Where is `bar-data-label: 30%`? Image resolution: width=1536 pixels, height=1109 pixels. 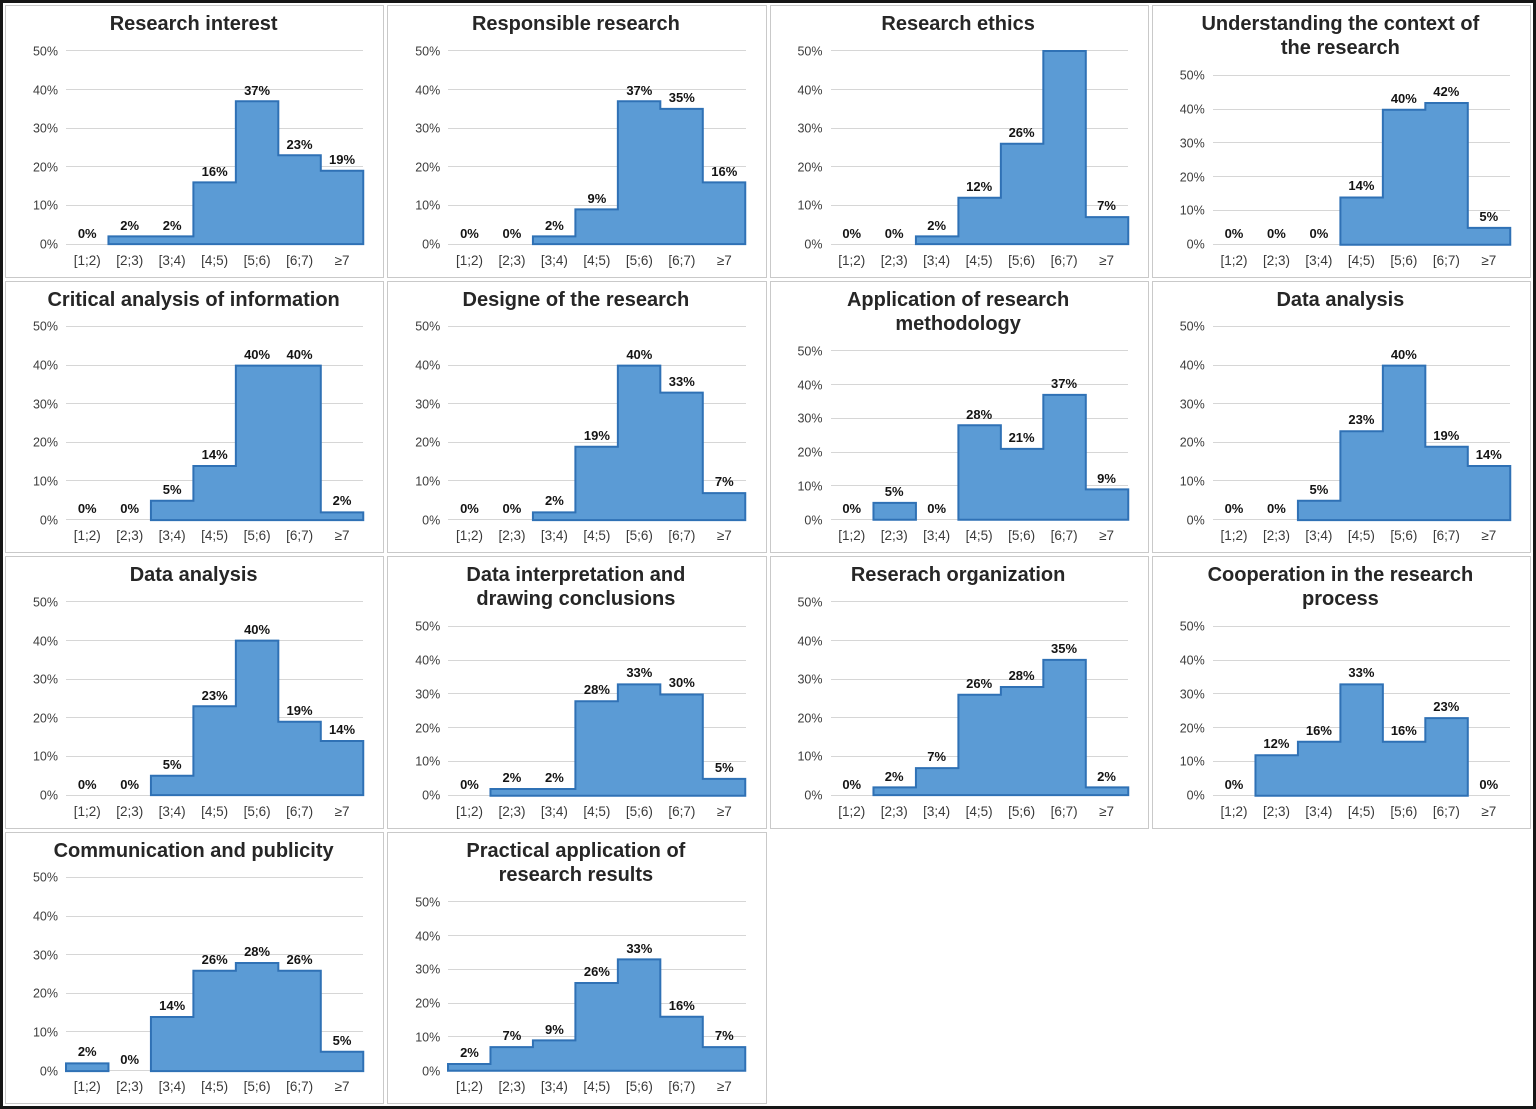
bar-data-label: 30% is located at coordinates (681, 683).